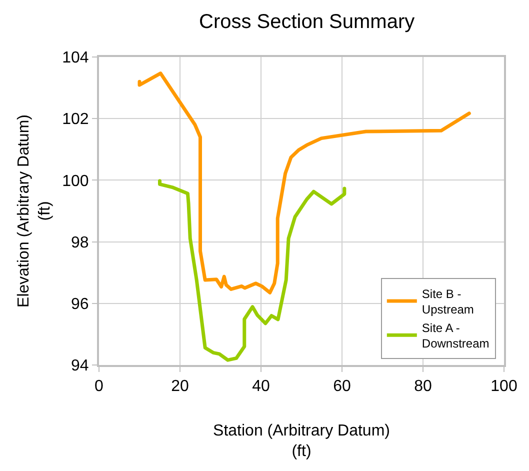 The height and width of the screenshot is (471, 529). What do you see at coordinates (75, 58) in the screenshot?
I see `y-tick-label: 104` at bounding box center [75, 58].